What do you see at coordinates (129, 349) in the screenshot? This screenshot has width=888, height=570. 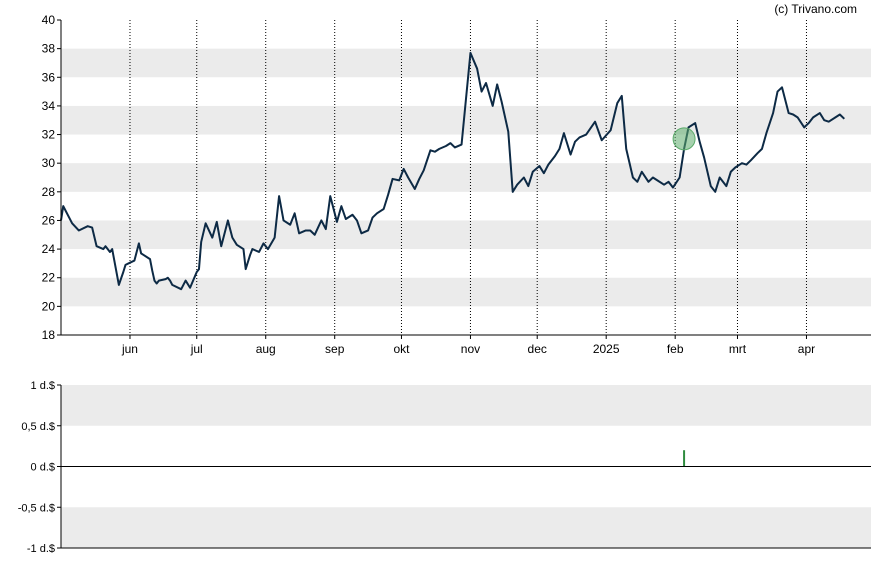 I see `price-chart-x-tick-label: jun` at bounding box center [129, 349].